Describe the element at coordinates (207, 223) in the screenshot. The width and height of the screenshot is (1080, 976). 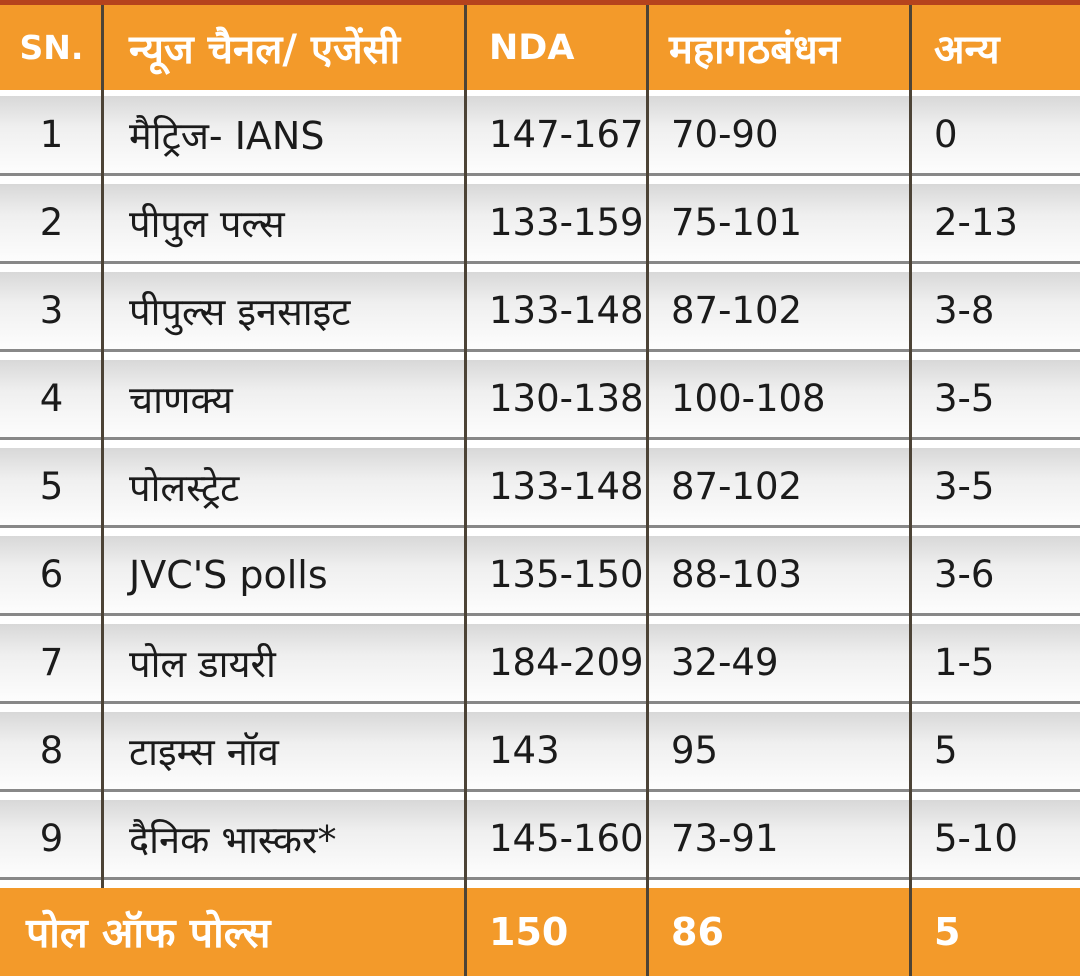
I see `cell-agency-name: पीपुल पल्स` at that location.